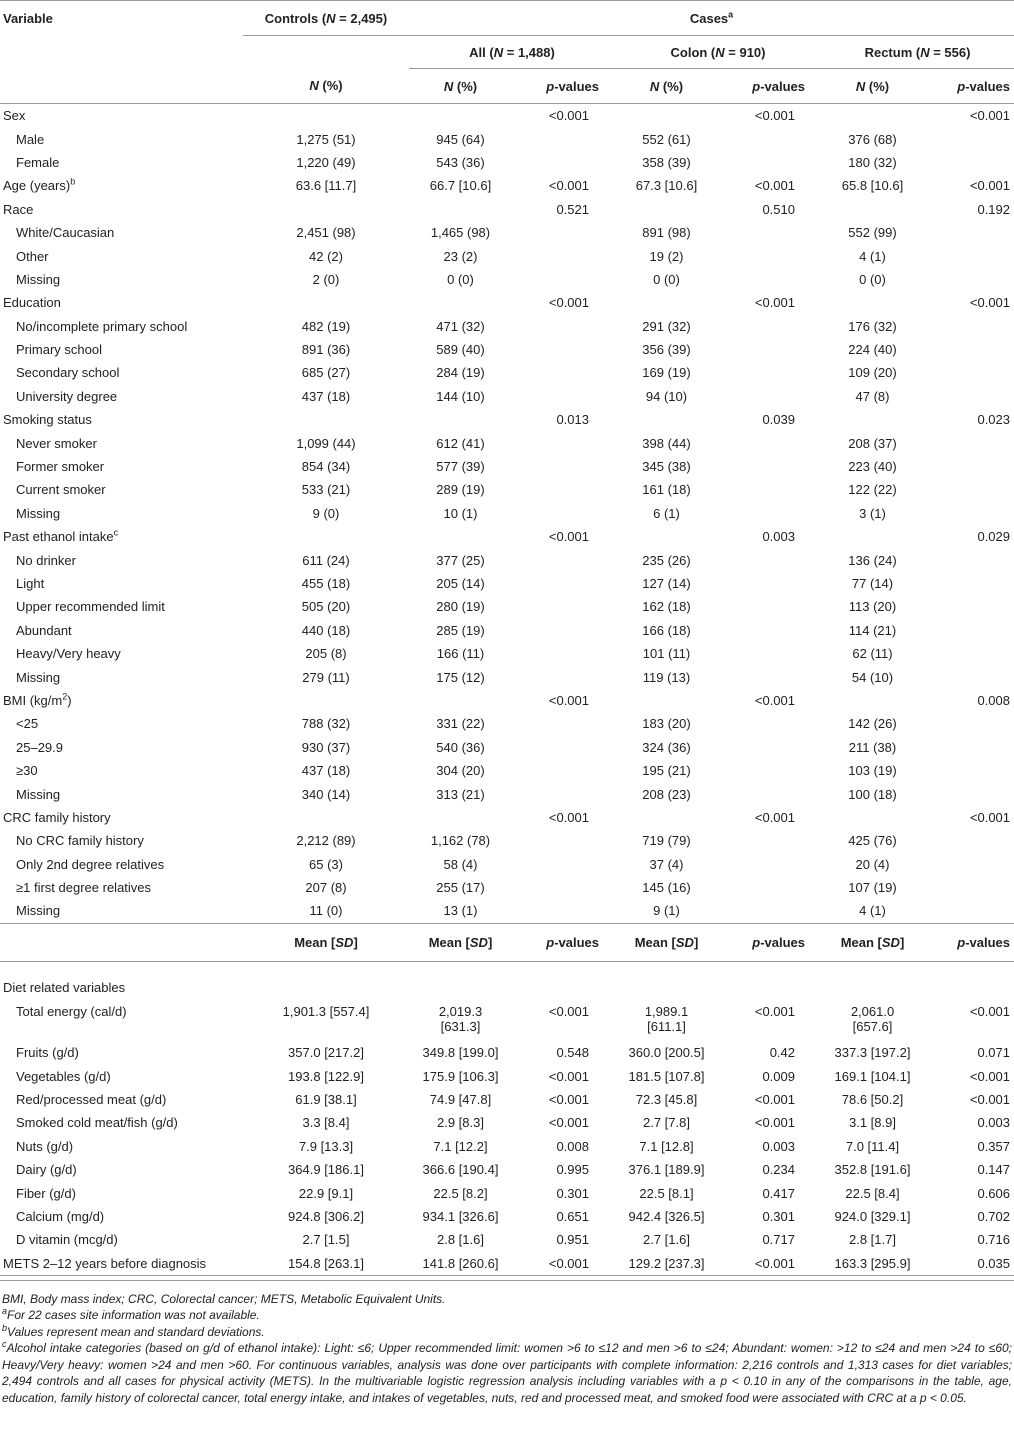  Describe the element at coordinates (460, 443) in the screenshot. I see `all-value: 612 (41)` at that location.